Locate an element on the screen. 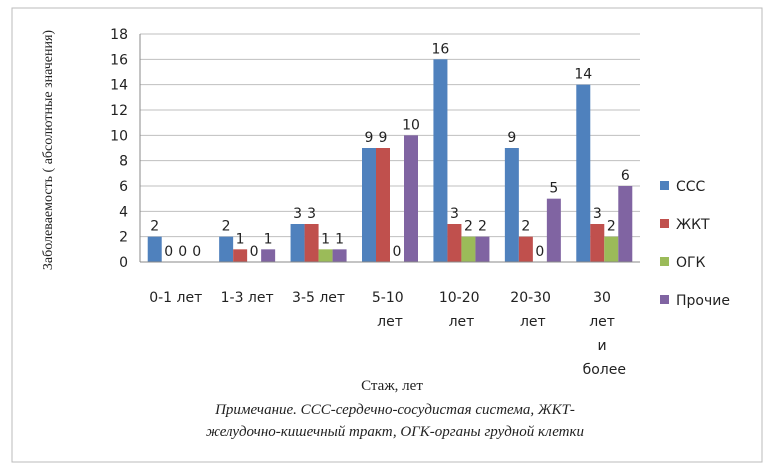  x-tick-label: 10-20 лет is located at coordinates (461, 310).